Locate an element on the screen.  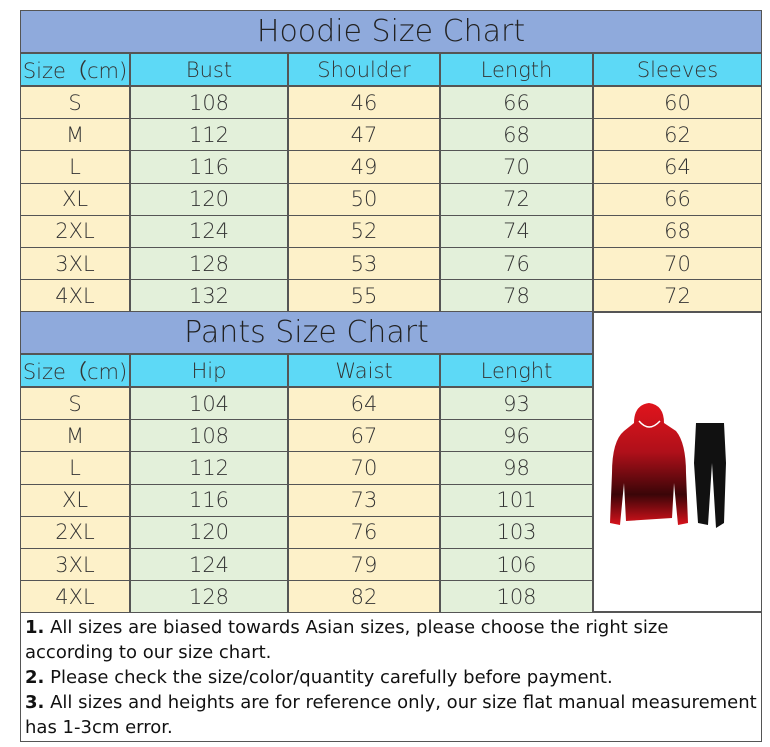
cell: 93 is located at coordinates (516, 404).